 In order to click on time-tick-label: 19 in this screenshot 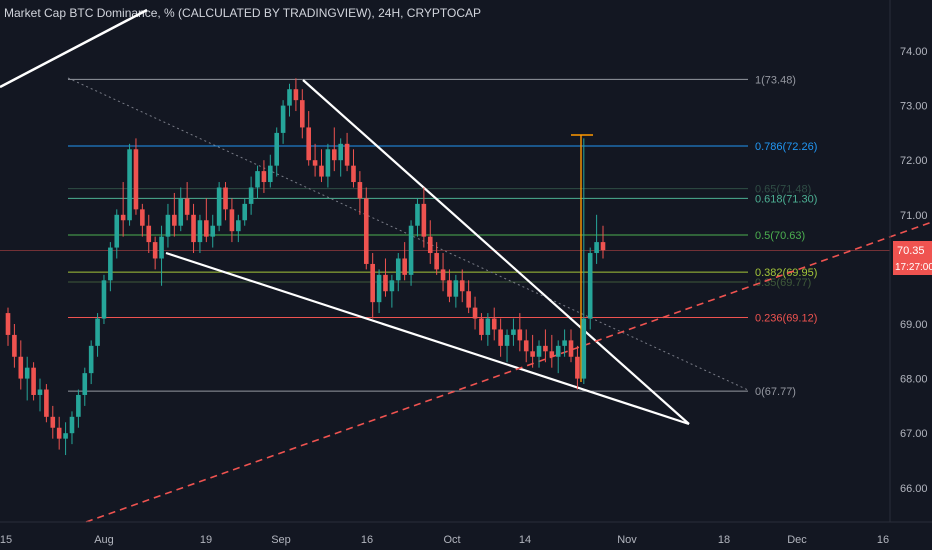, I will do `click(206, 540)`.